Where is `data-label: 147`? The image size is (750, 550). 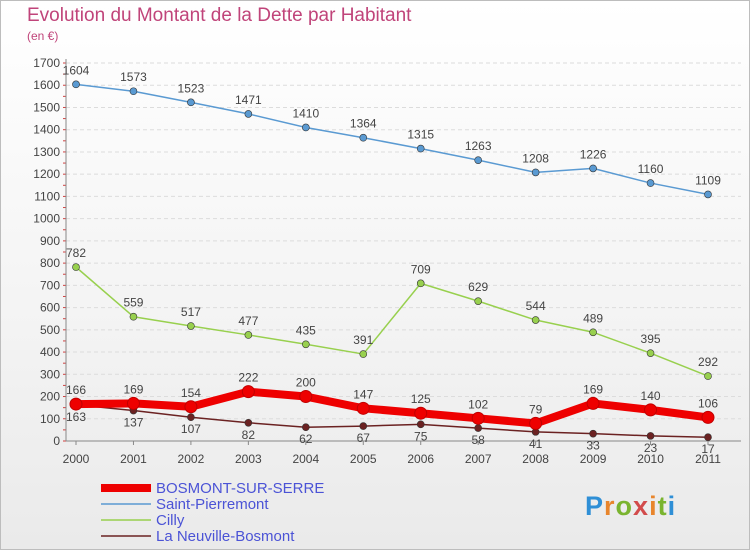
data-label: 147 is located at coordinates (363, 394).